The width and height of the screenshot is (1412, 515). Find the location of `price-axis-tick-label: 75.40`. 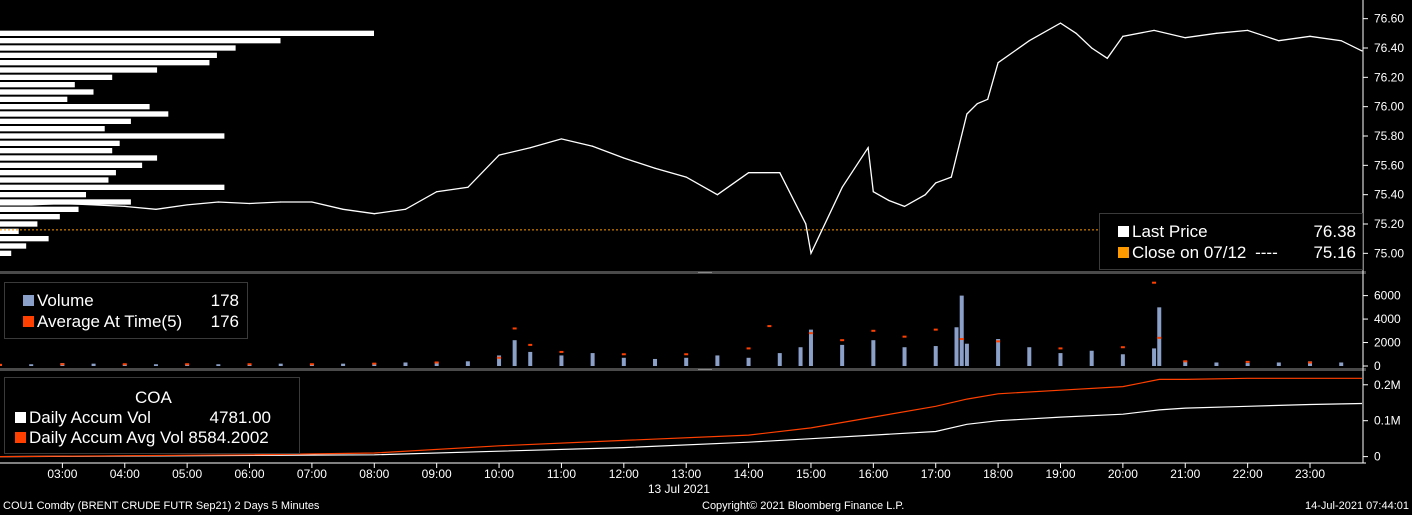

price-axis-tick-label: 75.40 is located at coordinates (1389, 195).